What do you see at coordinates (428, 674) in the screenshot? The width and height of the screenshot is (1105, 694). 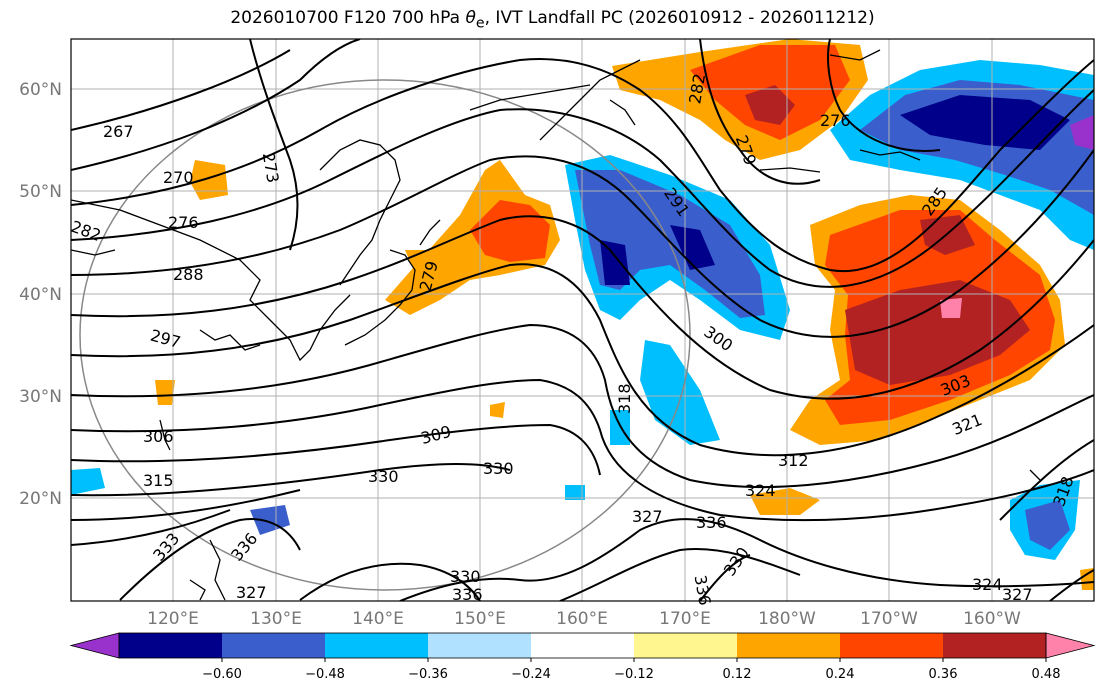 I see `colorbar-tick-label: −0.36` at bounding box center [428, 674].